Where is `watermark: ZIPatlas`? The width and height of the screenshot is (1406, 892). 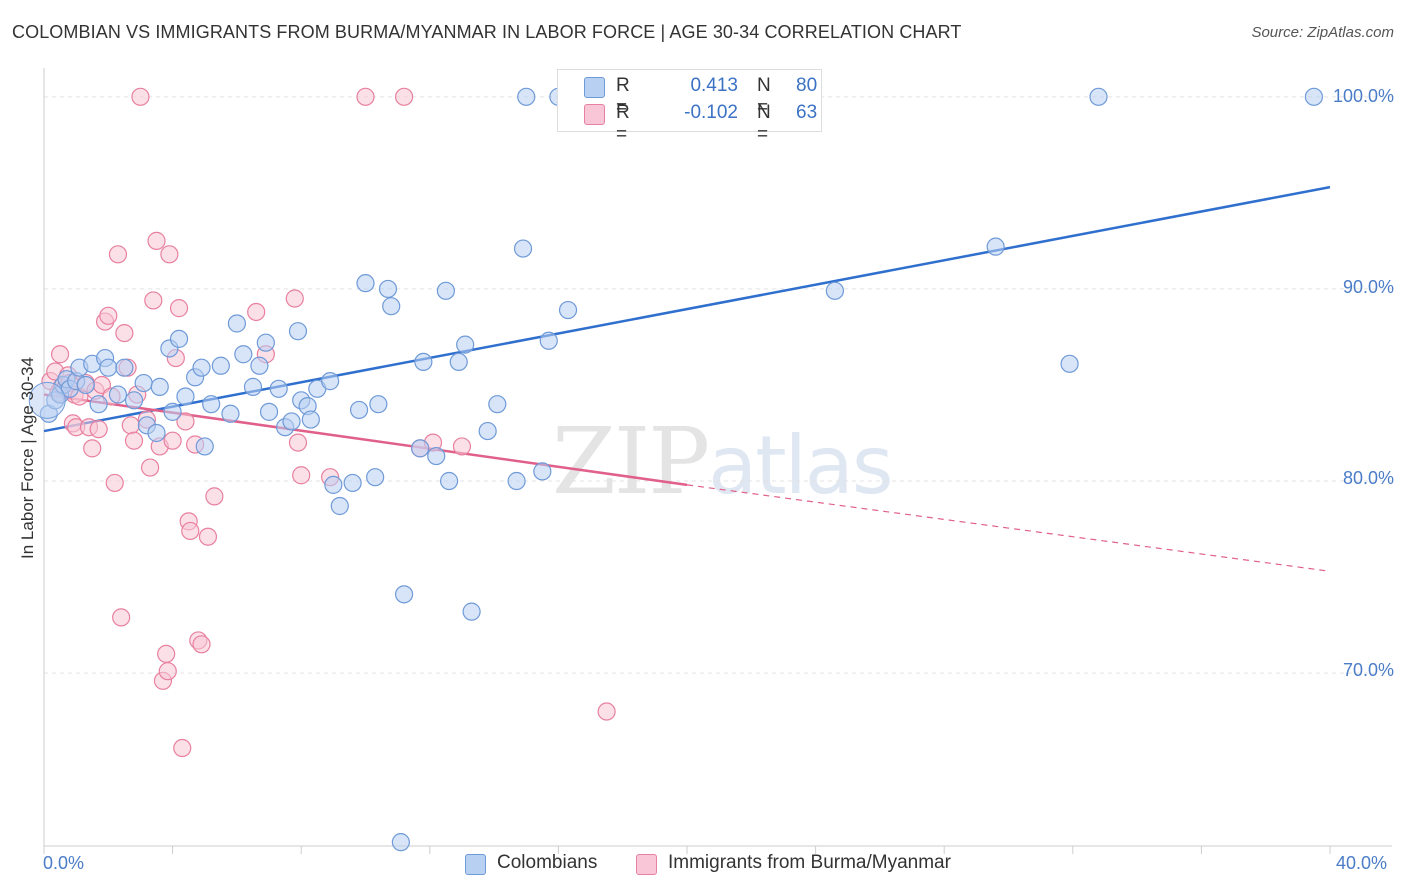 watermark: ZIPatlas is located at coordinates (723, 461).